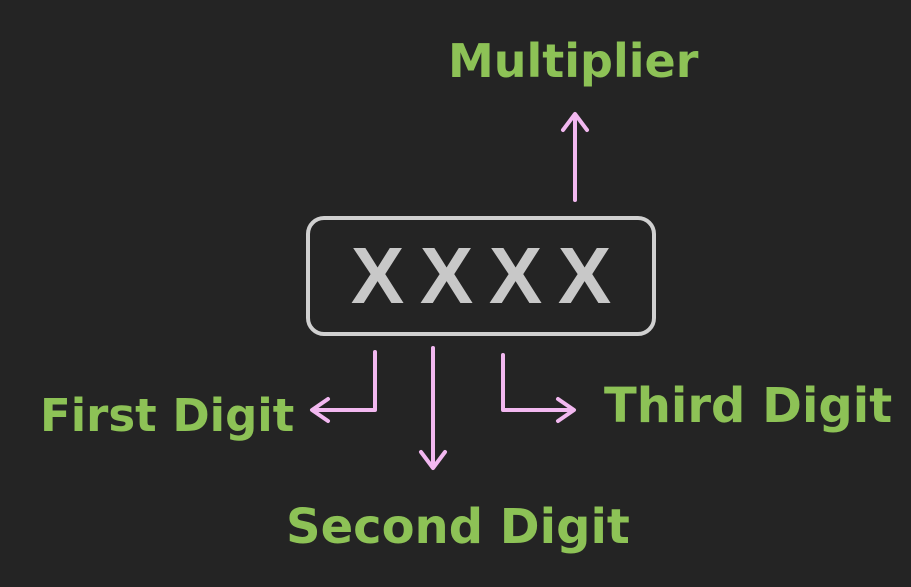 The image size is (911, 587). I want to click on second-digit-label: Second Digit, so click(458, 527).